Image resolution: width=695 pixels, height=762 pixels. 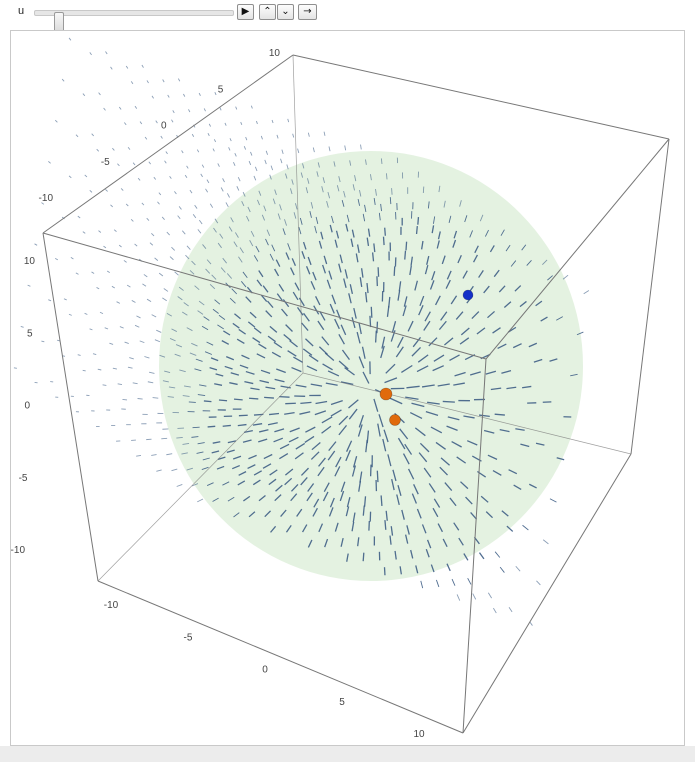 What do you see at coordinates (342, 702) in the screenshot?
I see `bottom-axis-tick-4: 5` at bounding box center [342, 702].